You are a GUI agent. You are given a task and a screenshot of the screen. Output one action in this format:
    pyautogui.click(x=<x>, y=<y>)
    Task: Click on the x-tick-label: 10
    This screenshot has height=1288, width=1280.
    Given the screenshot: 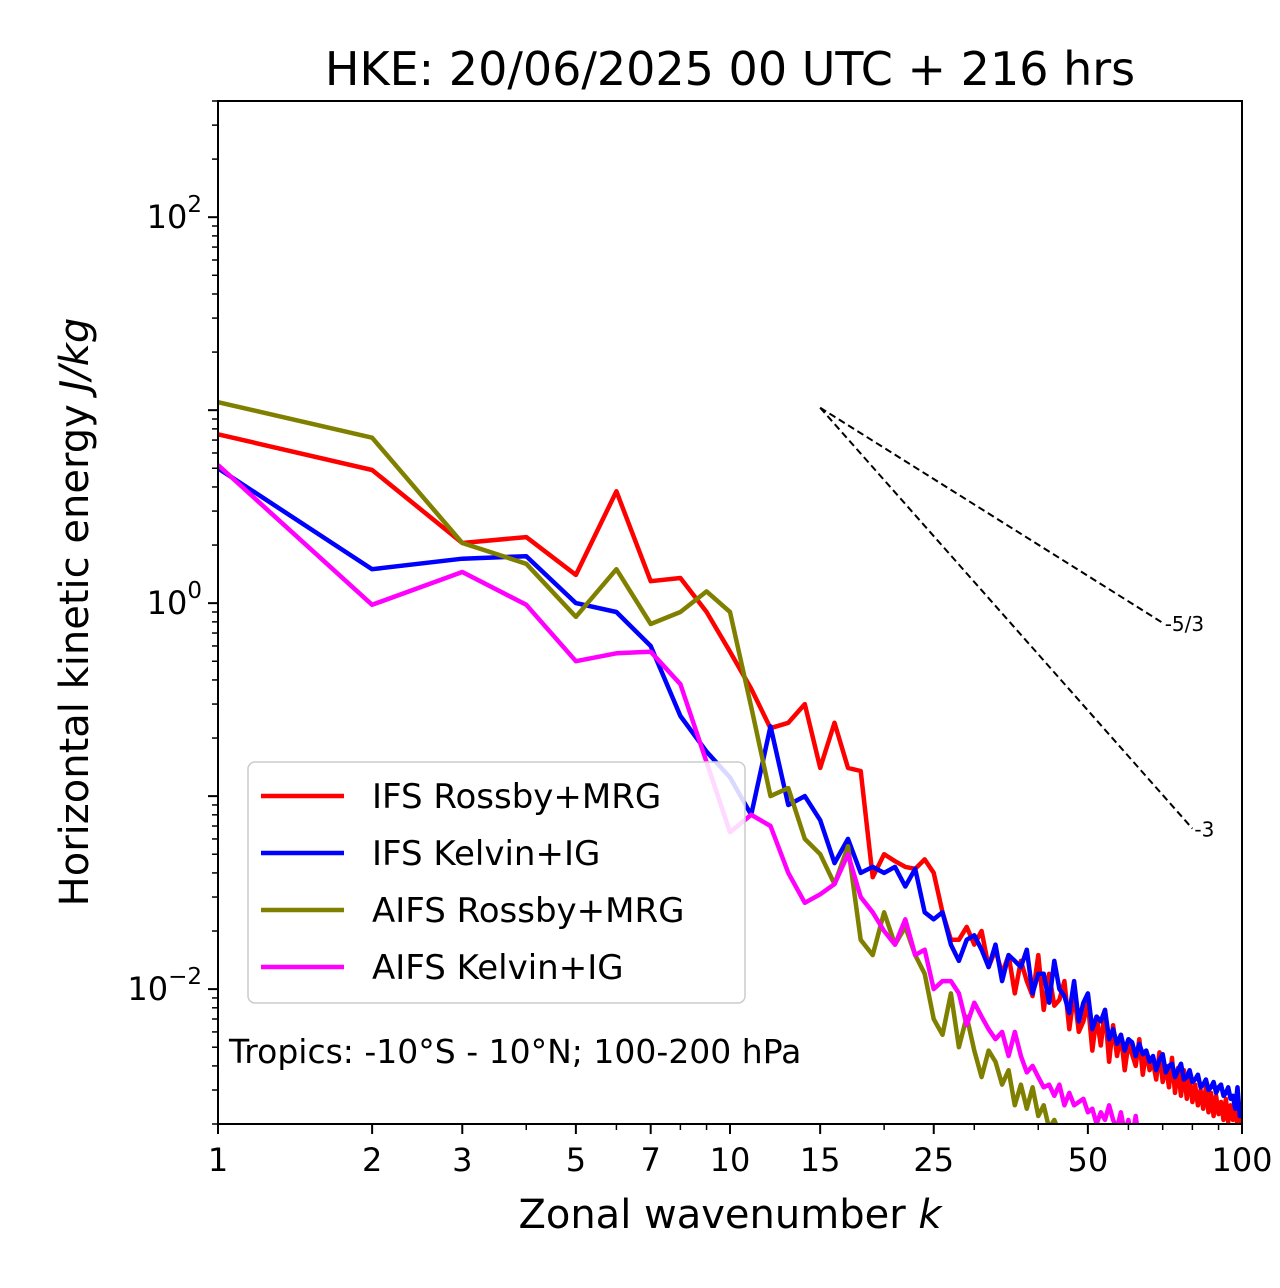 What is the action you would take?
    pyautogui.click(x=730, y=1160)
    